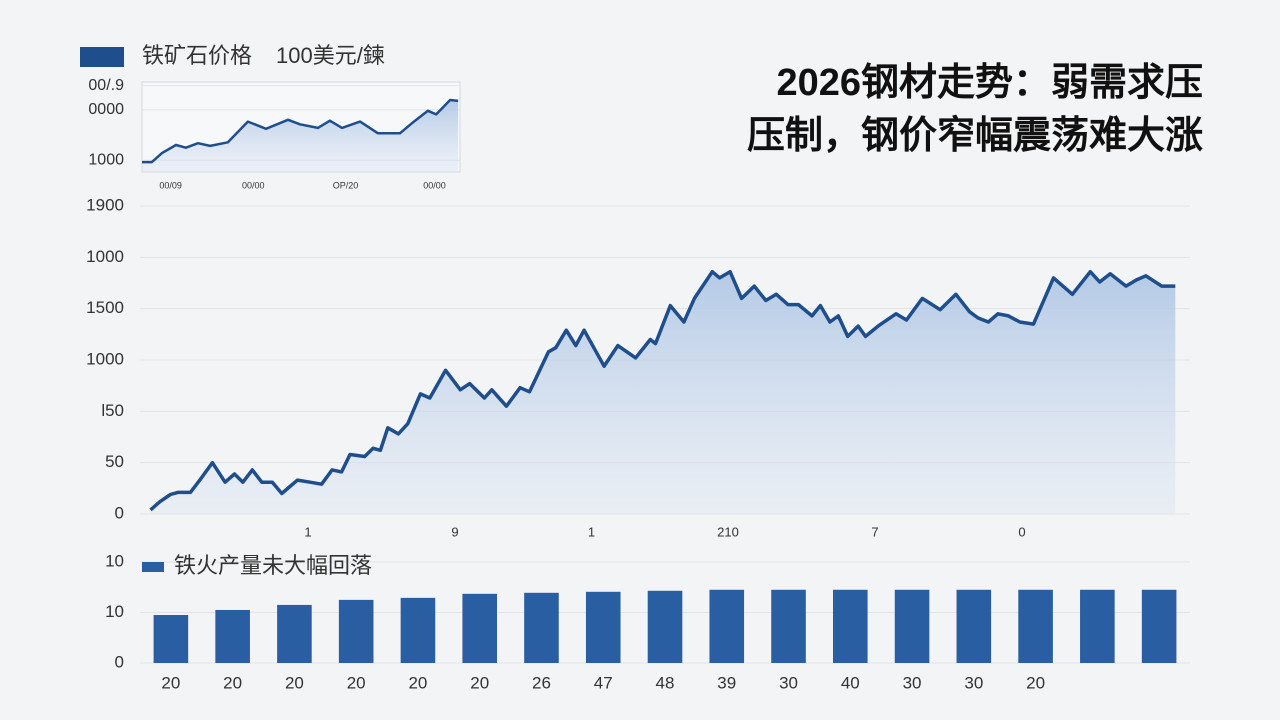 This screenshot has height=720, width=1280. What do you see at coordinates (1021, 531) in the screenshot?
I see `x-tick-label: 0` at bounding box center [1021, 531].